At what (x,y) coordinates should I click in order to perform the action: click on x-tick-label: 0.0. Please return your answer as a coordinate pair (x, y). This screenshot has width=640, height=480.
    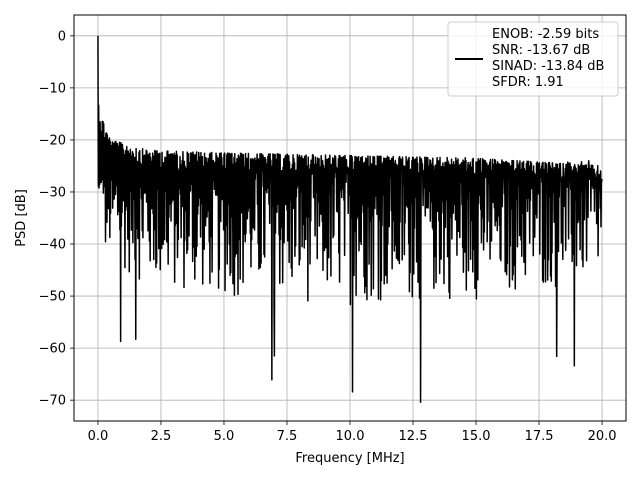
    Looking at the image, I should click on (98, 436).